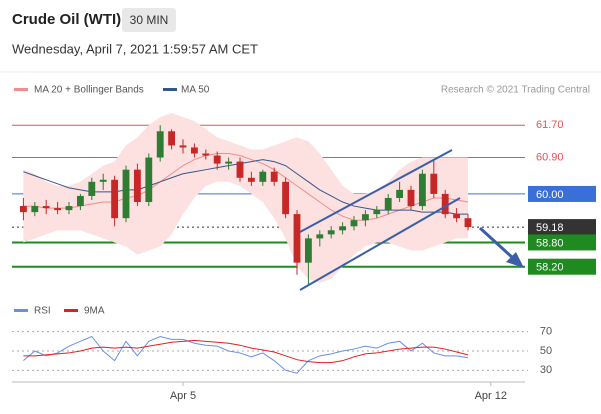  What do you see at coordinates (491, 396) in the screenshot?
I see `x-tick-label: Apr 12` at bounding box center [491, 396].